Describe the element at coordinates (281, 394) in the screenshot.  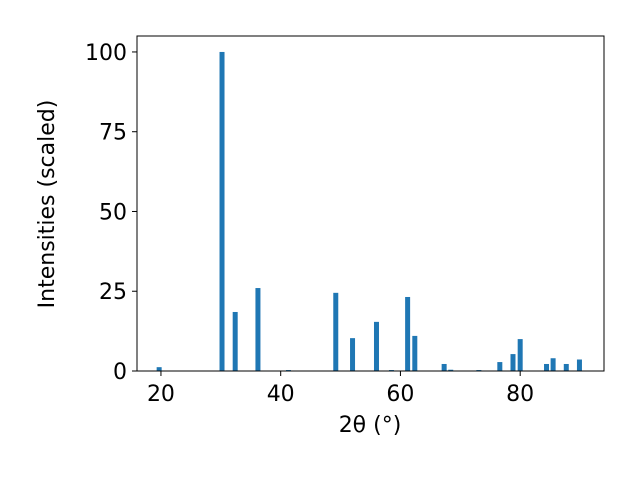
I see `x-tick-label: 40` at that location.